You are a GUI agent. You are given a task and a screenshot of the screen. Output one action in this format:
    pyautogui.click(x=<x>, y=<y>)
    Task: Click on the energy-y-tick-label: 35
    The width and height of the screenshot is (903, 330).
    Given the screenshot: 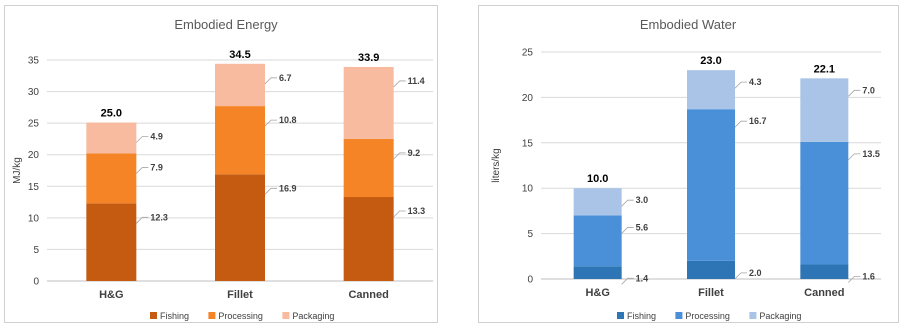 What is the action you would take?
    pyautogui.click(x=34, y=61)
    